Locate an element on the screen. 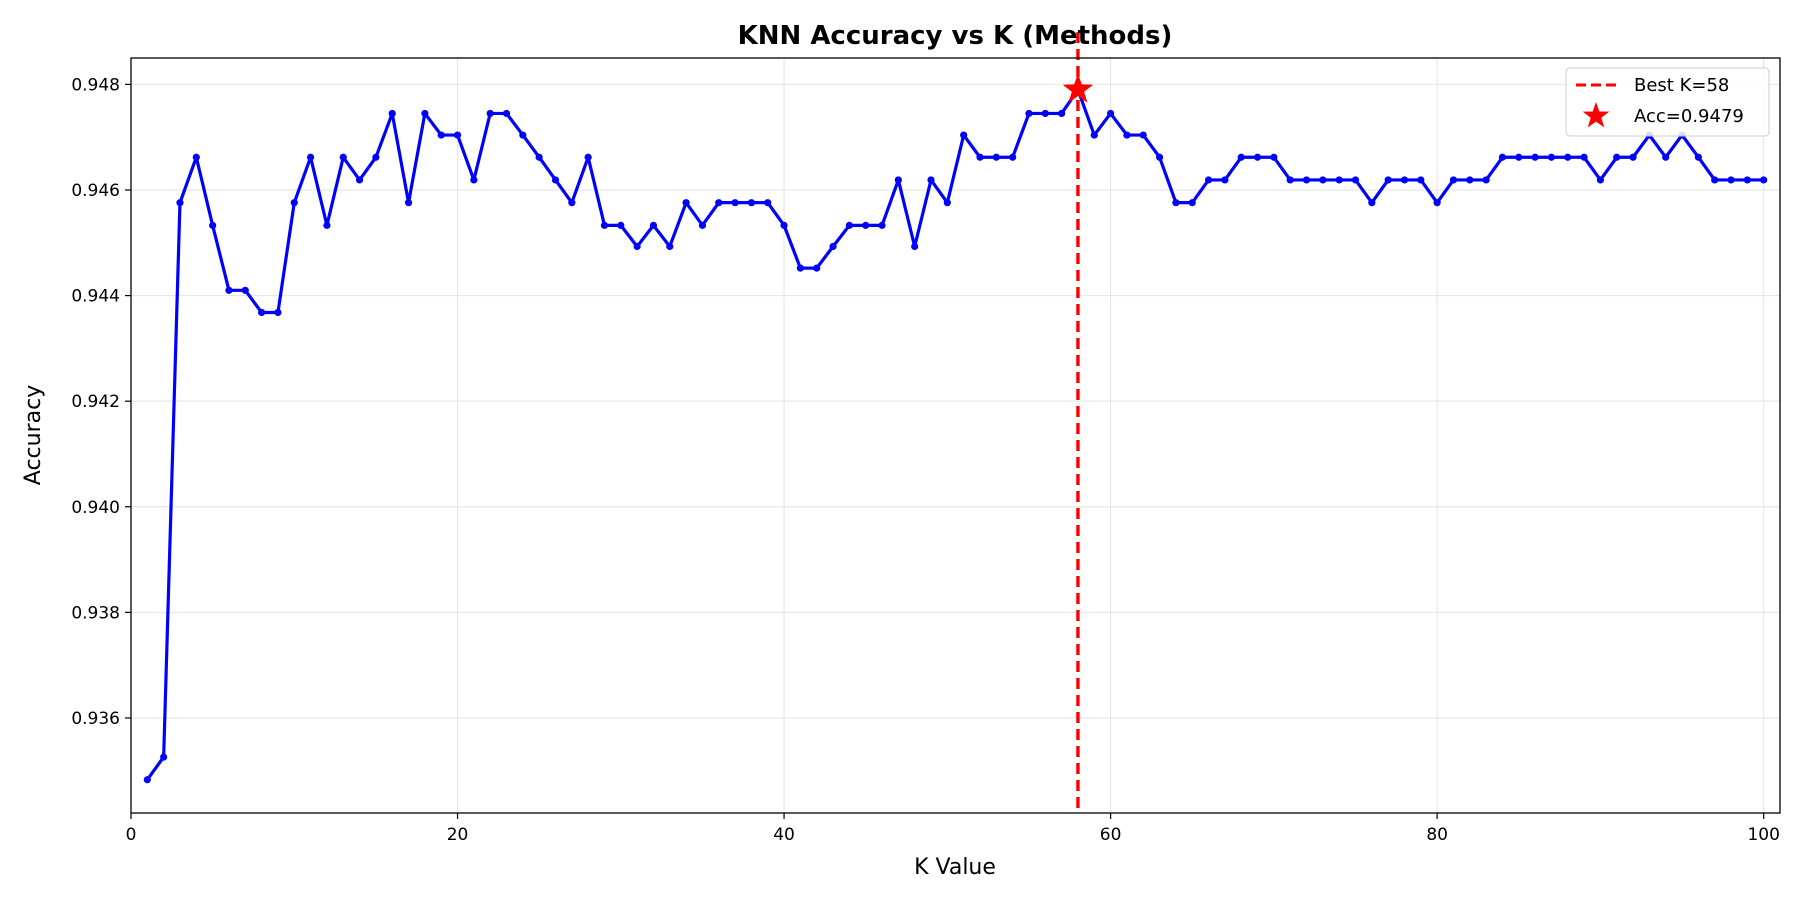 This screenshot has height=900, width=1800. legend: Best K=58 Acc=0.9479 is located at coordinates (1667, 102).